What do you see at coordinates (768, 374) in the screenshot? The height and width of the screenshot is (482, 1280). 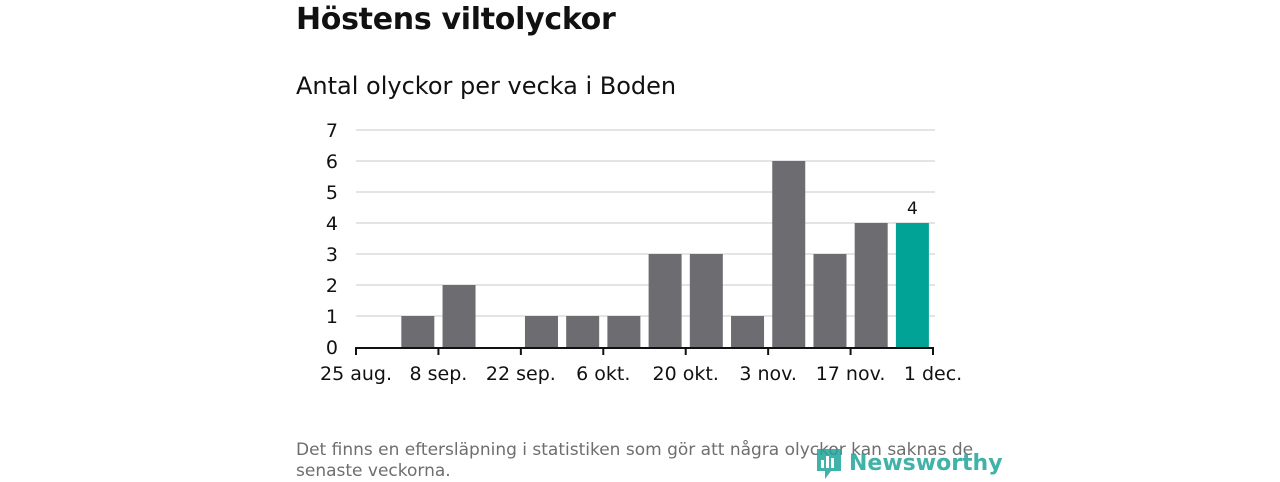 I see `x-tick-label: 3 nov.` at bounding box center [768, 374].